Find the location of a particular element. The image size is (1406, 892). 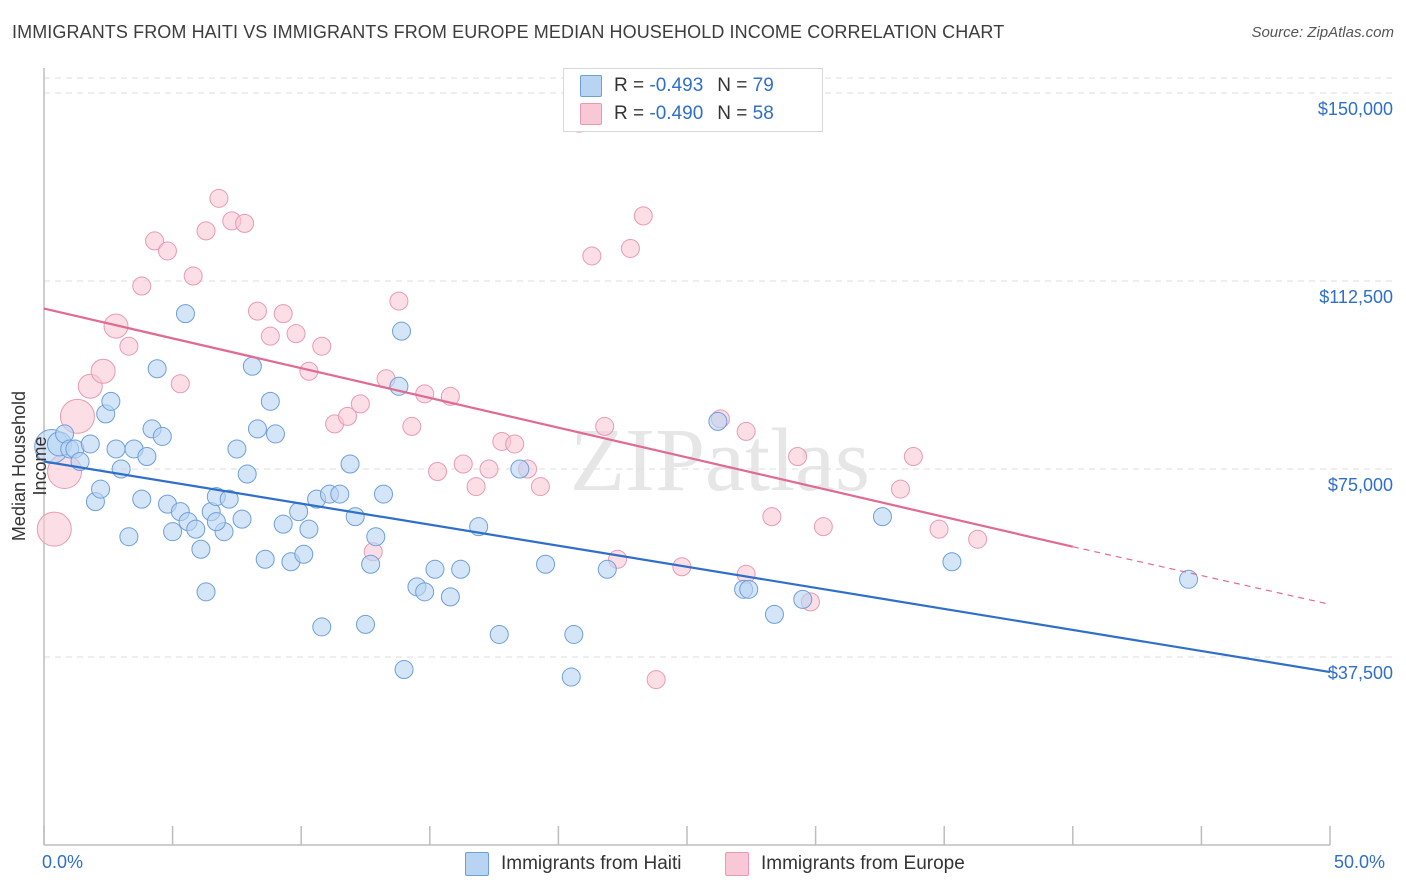

y-tick-label-3: $150,000 is located at coordinates (1355, 109).